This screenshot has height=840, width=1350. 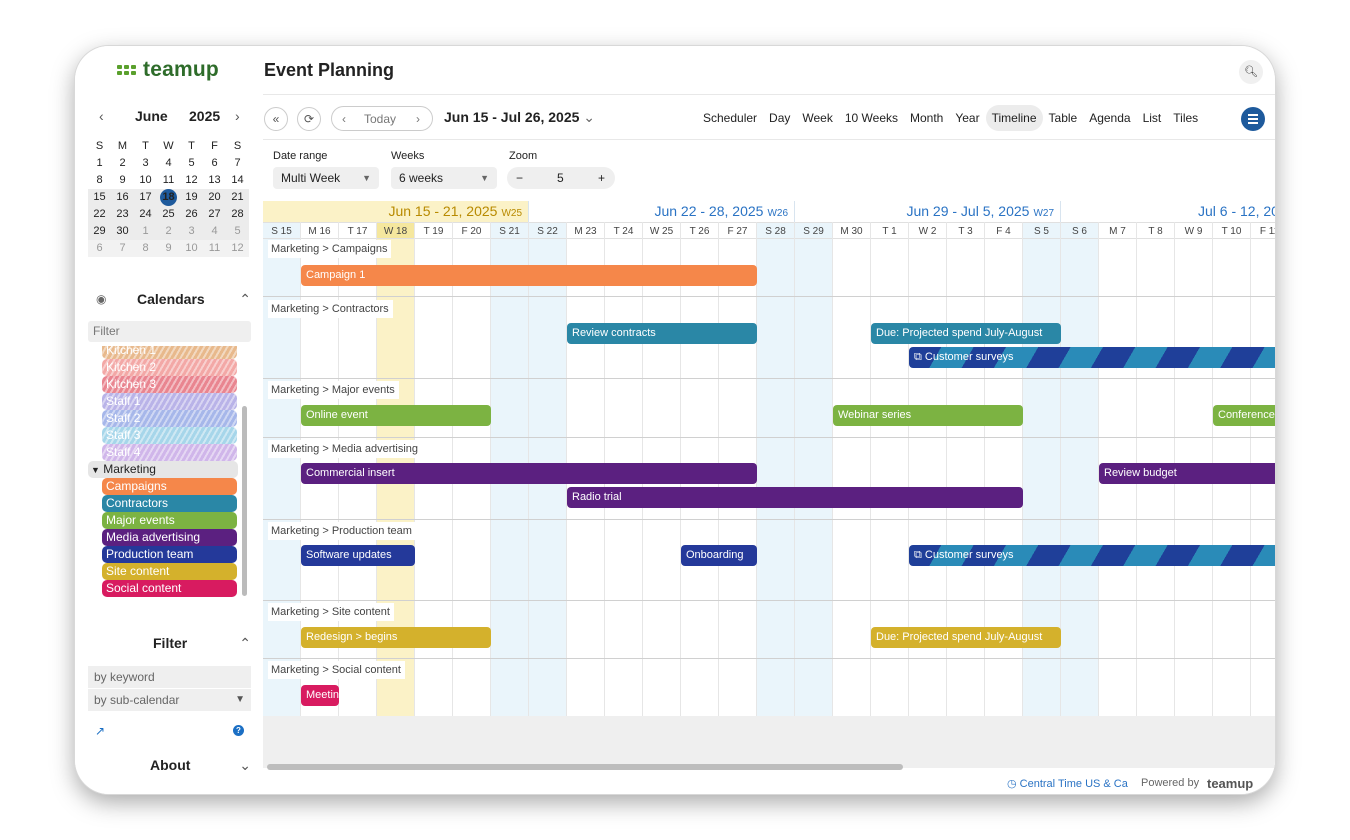 What do you see at coordinates (928, 469) in the screenshot?
I see `day-column: W 2` at bounding box center [928, 469].